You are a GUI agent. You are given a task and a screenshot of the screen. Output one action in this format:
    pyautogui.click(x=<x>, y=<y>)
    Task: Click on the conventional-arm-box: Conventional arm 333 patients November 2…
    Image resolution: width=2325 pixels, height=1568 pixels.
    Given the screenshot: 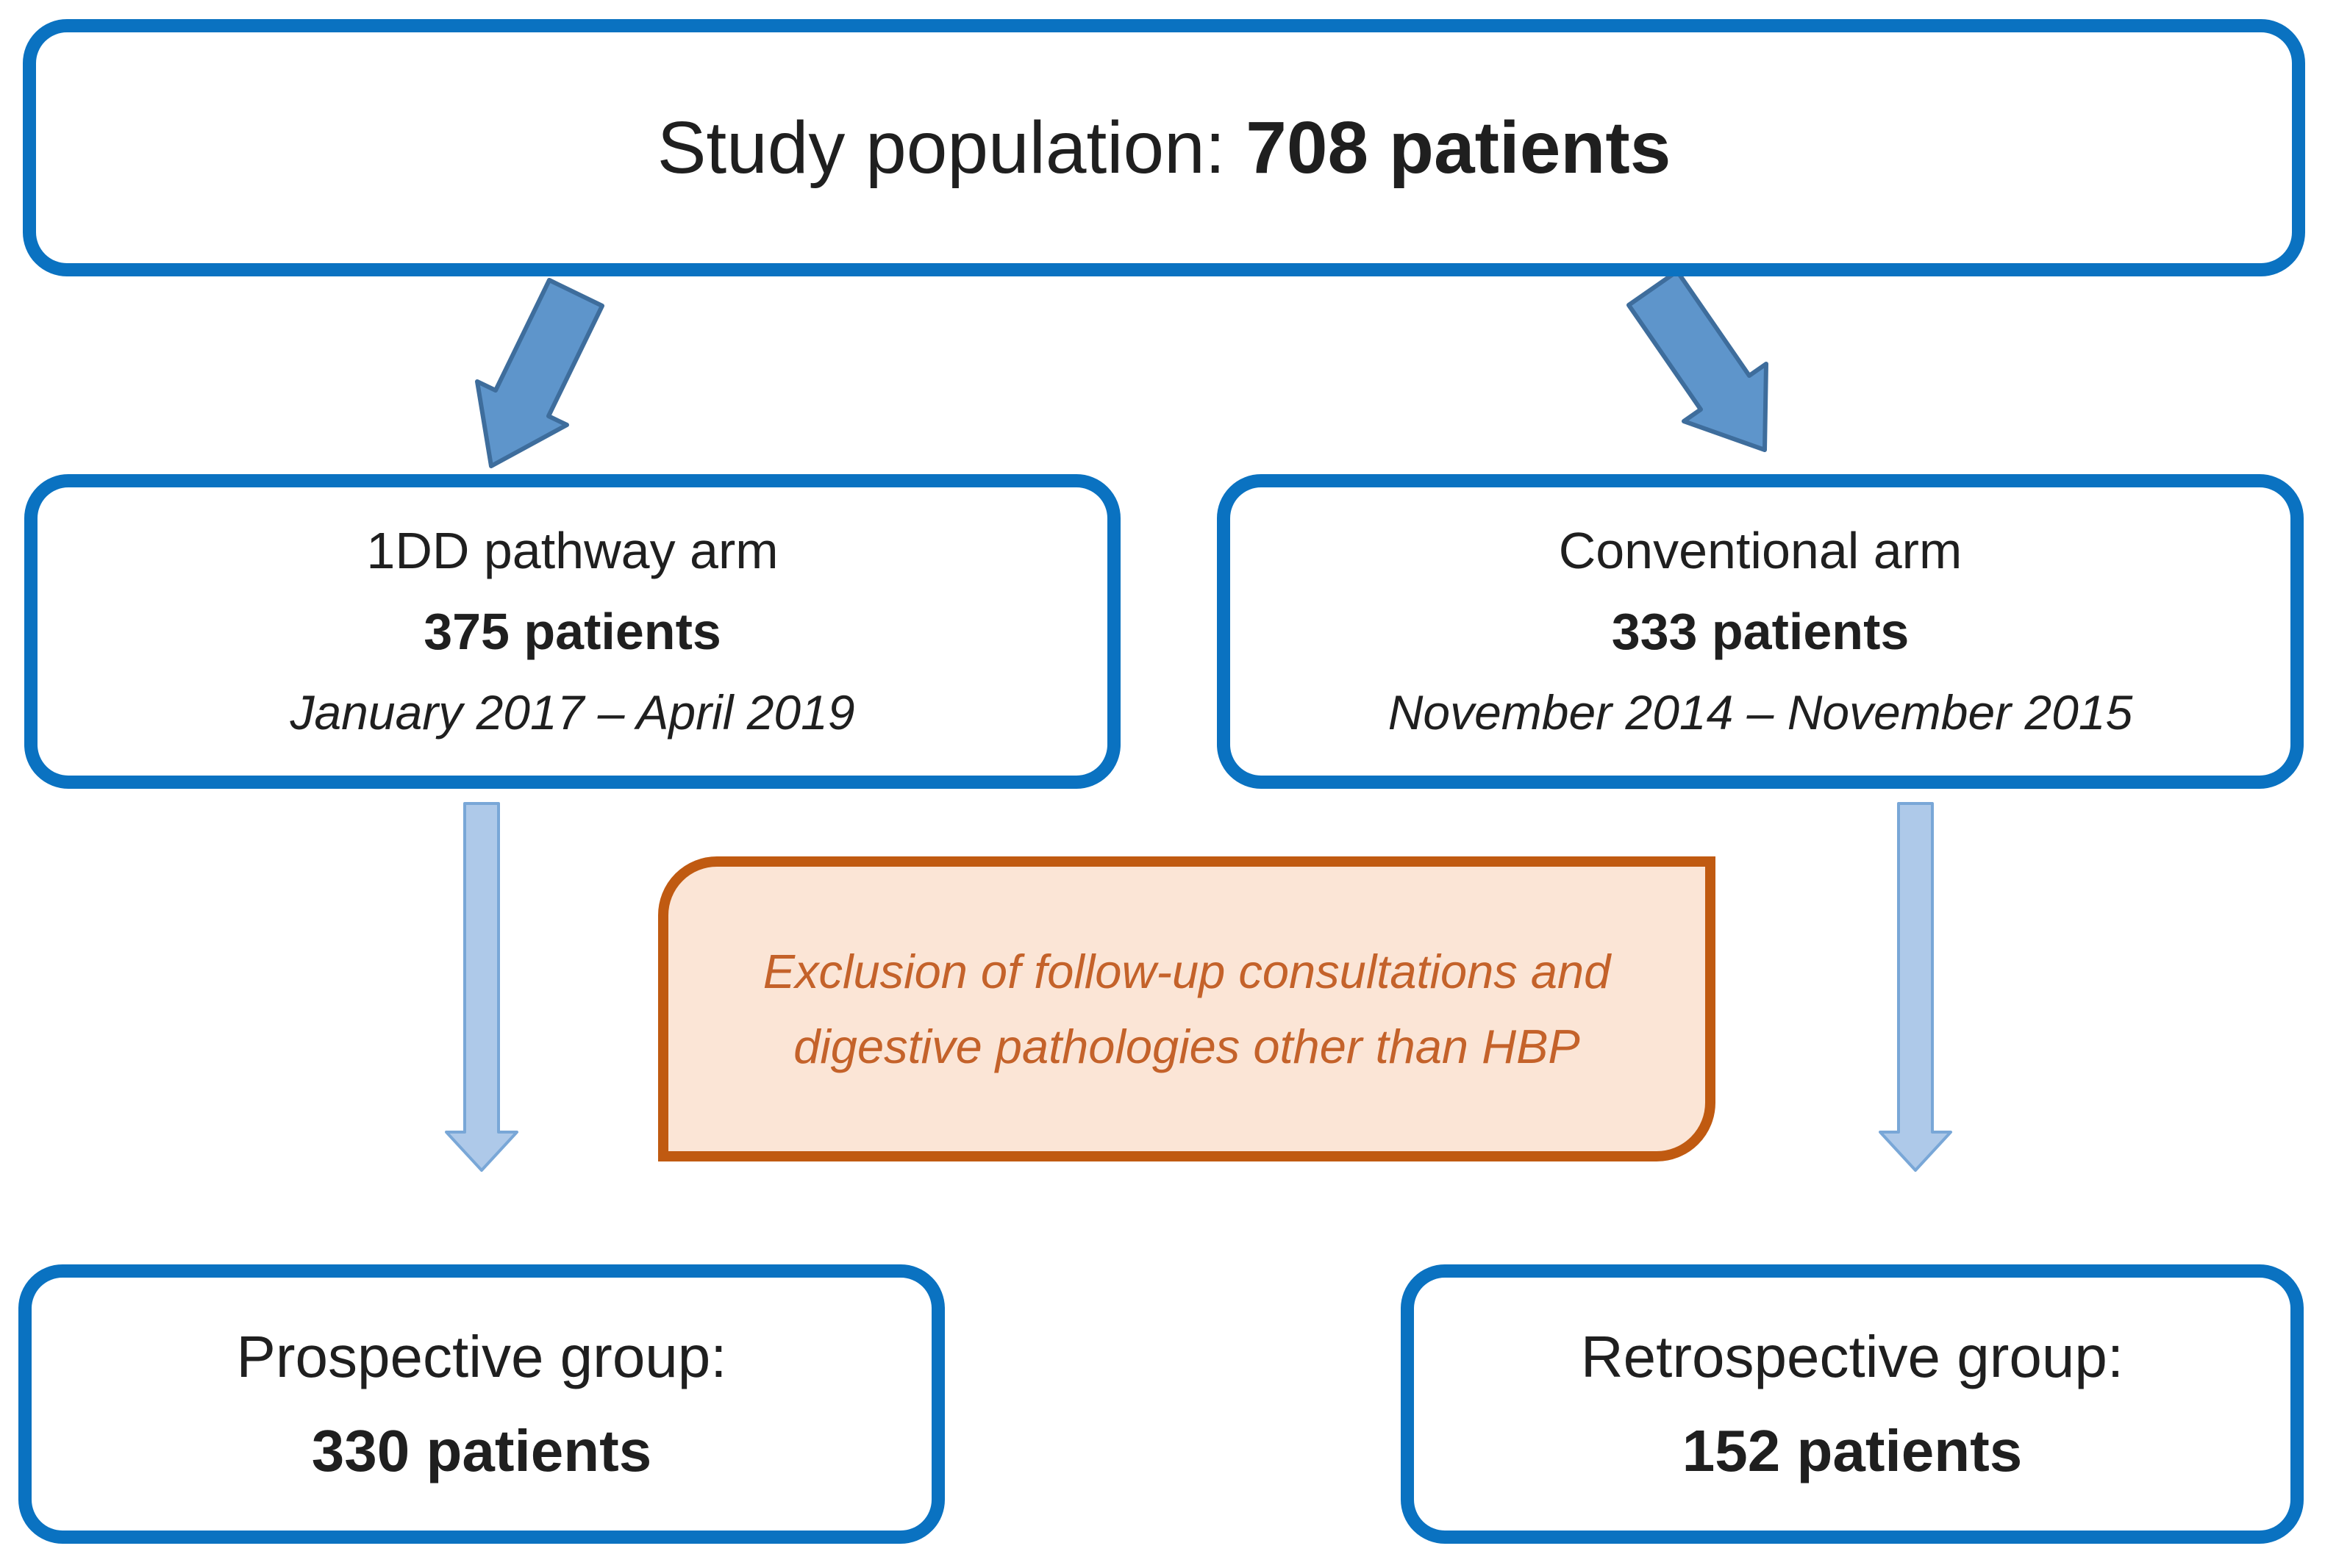 What is the action you would take?
    pyautogui.click(x=1761, y=631)
    